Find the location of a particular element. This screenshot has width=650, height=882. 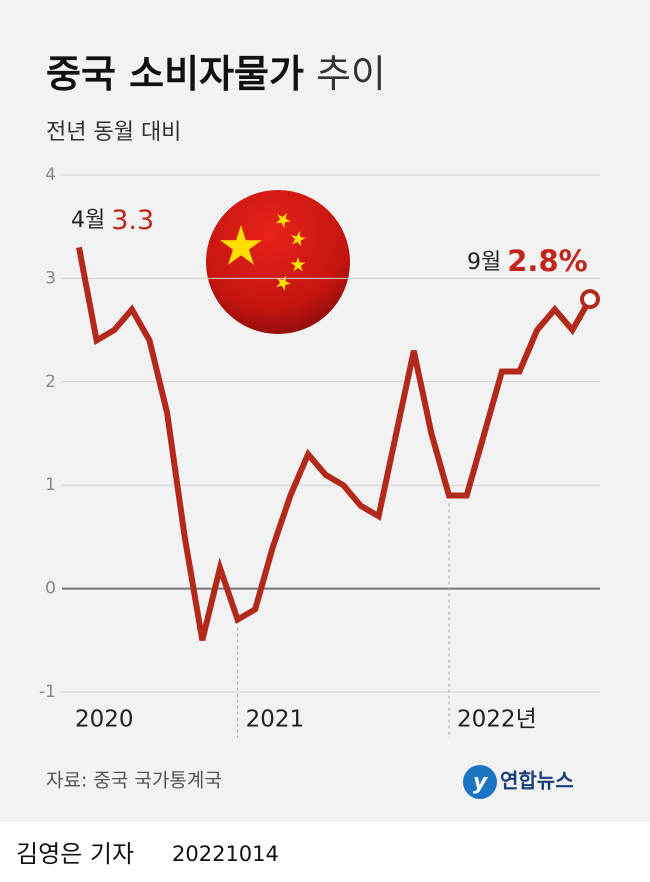

end-marker is located at coordinates (590, 299).